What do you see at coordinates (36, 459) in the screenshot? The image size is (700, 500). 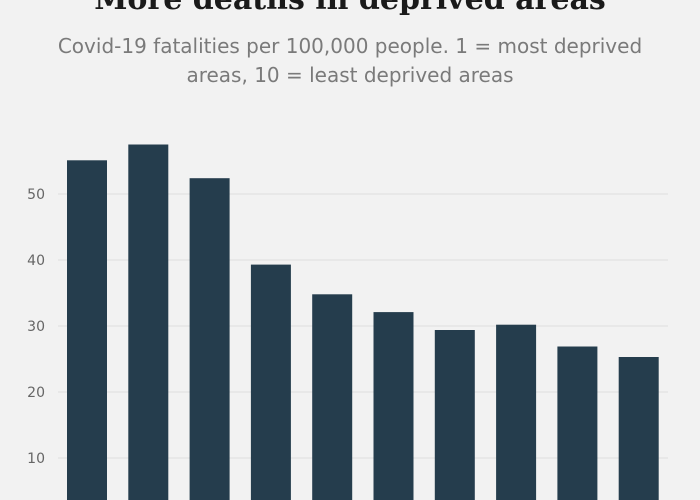 I see `y-tick-label: 10` at bounding box center [36, 459].